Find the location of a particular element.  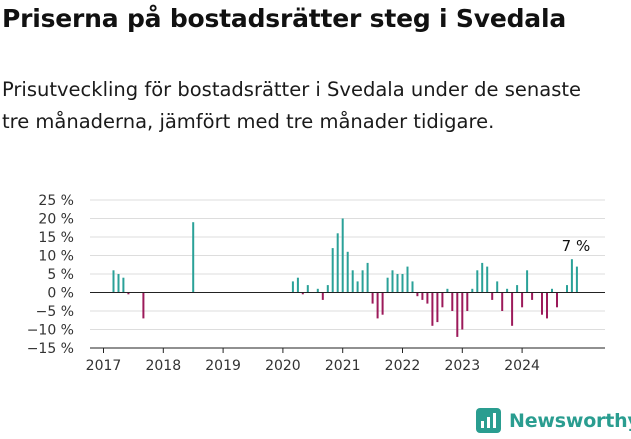

axes is located at coordinates (347, 322).